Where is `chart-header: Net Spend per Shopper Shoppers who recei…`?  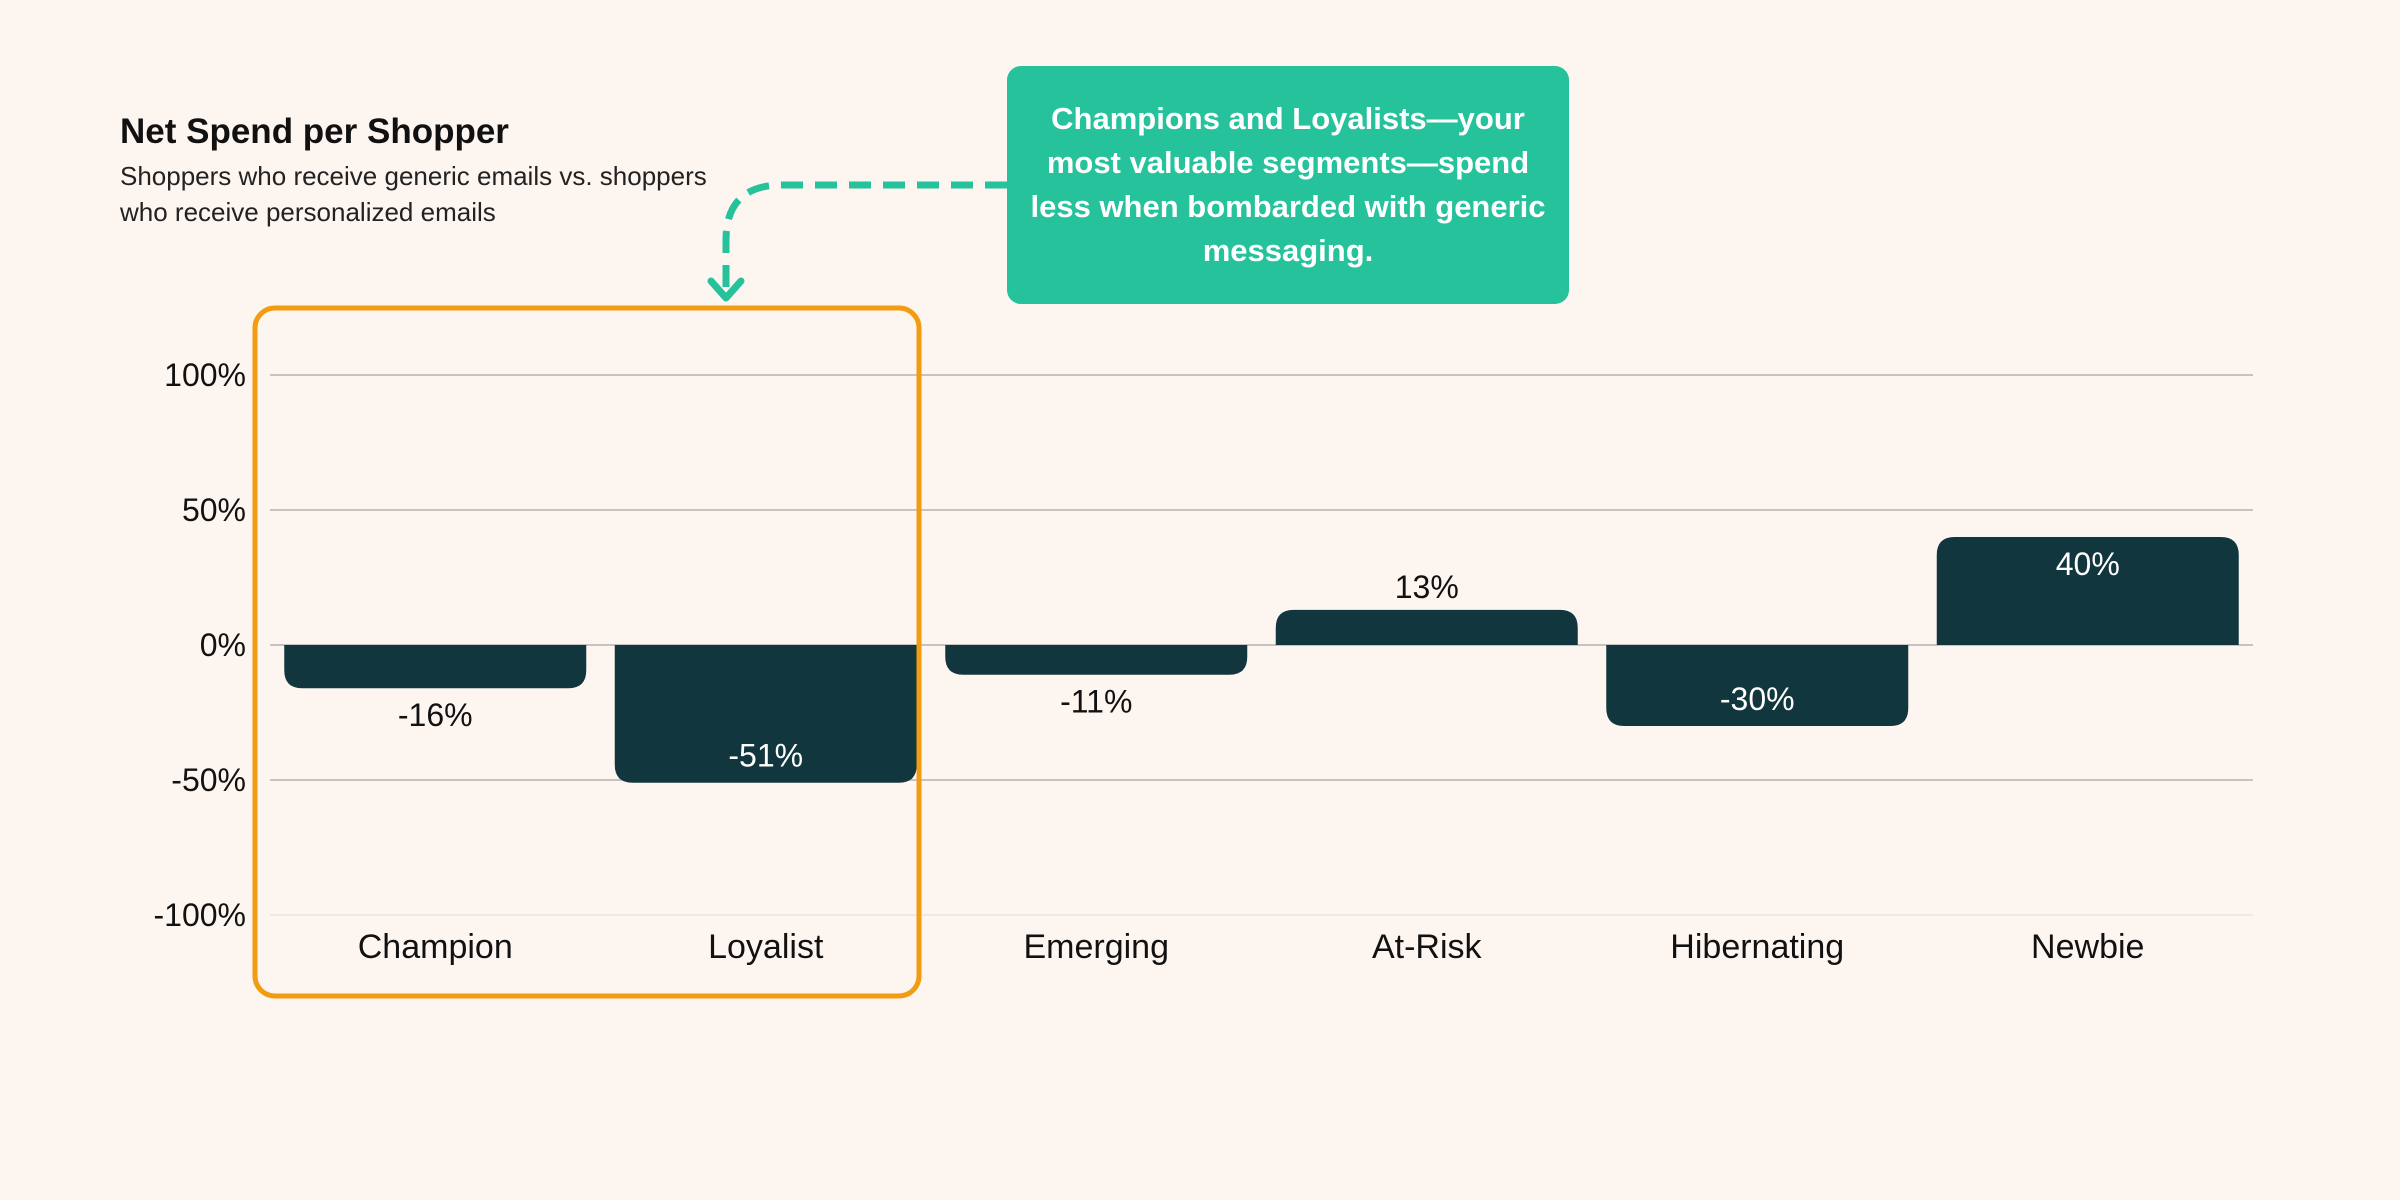
chart-header: Net Spend per Shopper Shoppers who recei… is located at coordinates (430, 171).